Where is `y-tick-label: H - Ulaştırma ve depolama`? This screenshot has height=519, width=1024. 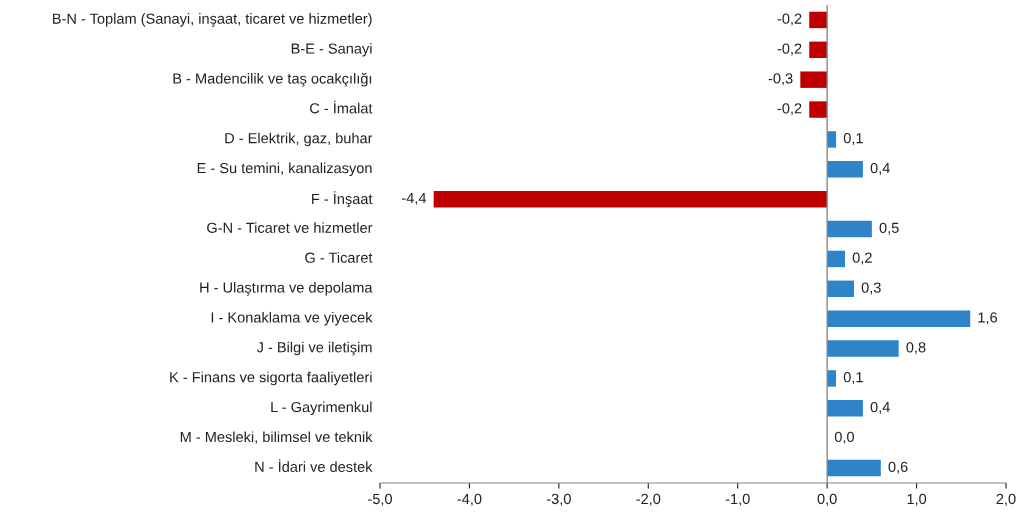 y-tick-label: H - Ulaştırma ve depolama is located at coordinates (286, 288).